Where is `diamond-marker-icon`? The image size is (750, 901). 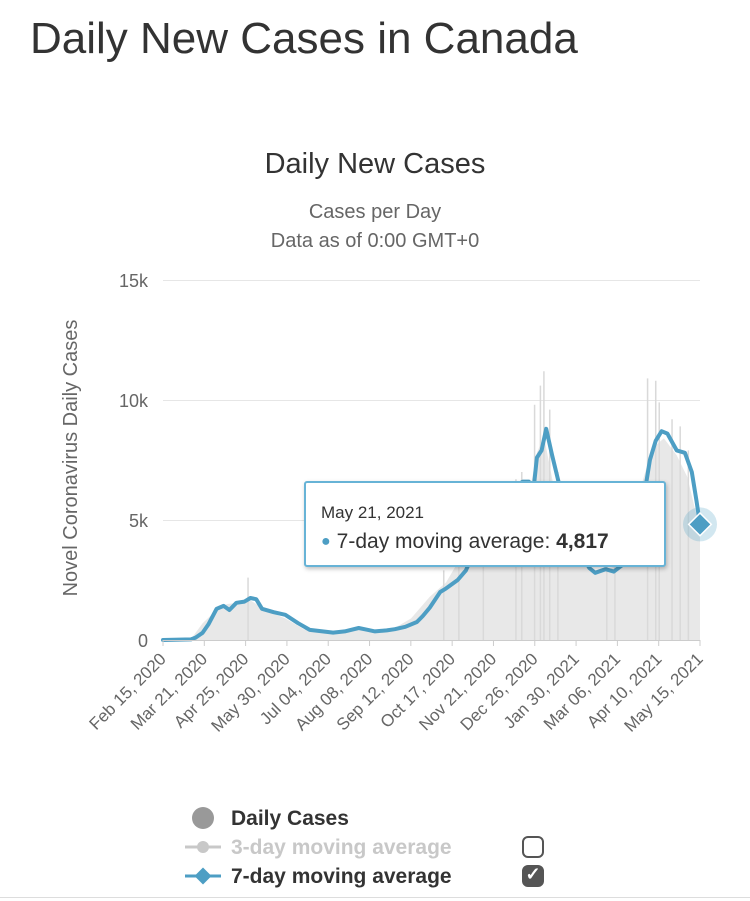 diamond-marker-icon is located at coordinates (700, 524).